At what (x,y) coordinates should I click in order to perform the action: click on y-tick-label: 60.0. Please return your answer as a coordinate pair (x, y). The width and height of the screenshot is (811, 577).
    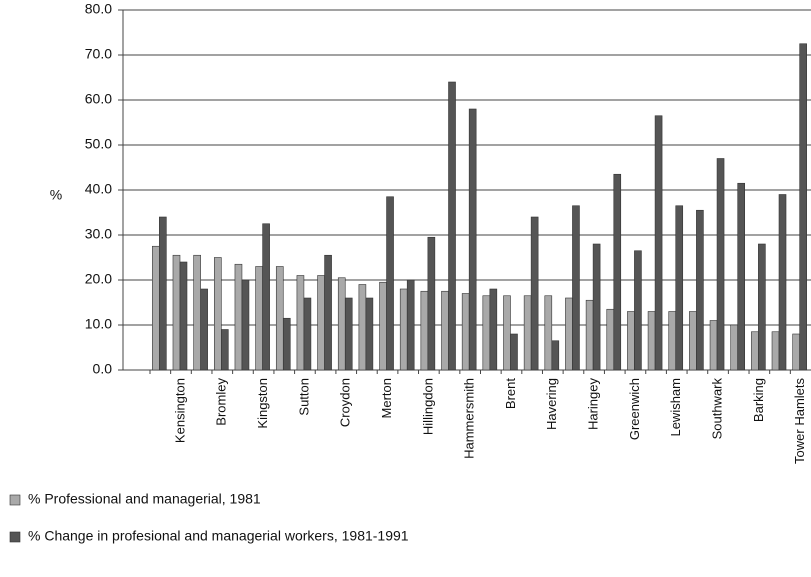
    Looking at the image, I should click on (98, 99).